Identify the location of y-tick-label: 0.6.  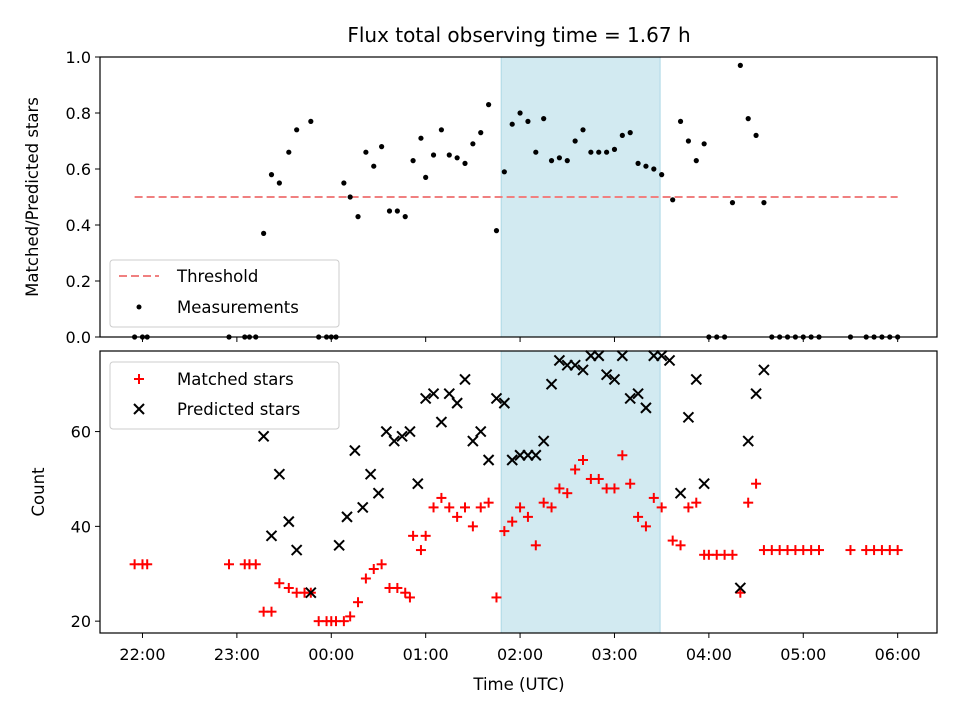
(78, 169).